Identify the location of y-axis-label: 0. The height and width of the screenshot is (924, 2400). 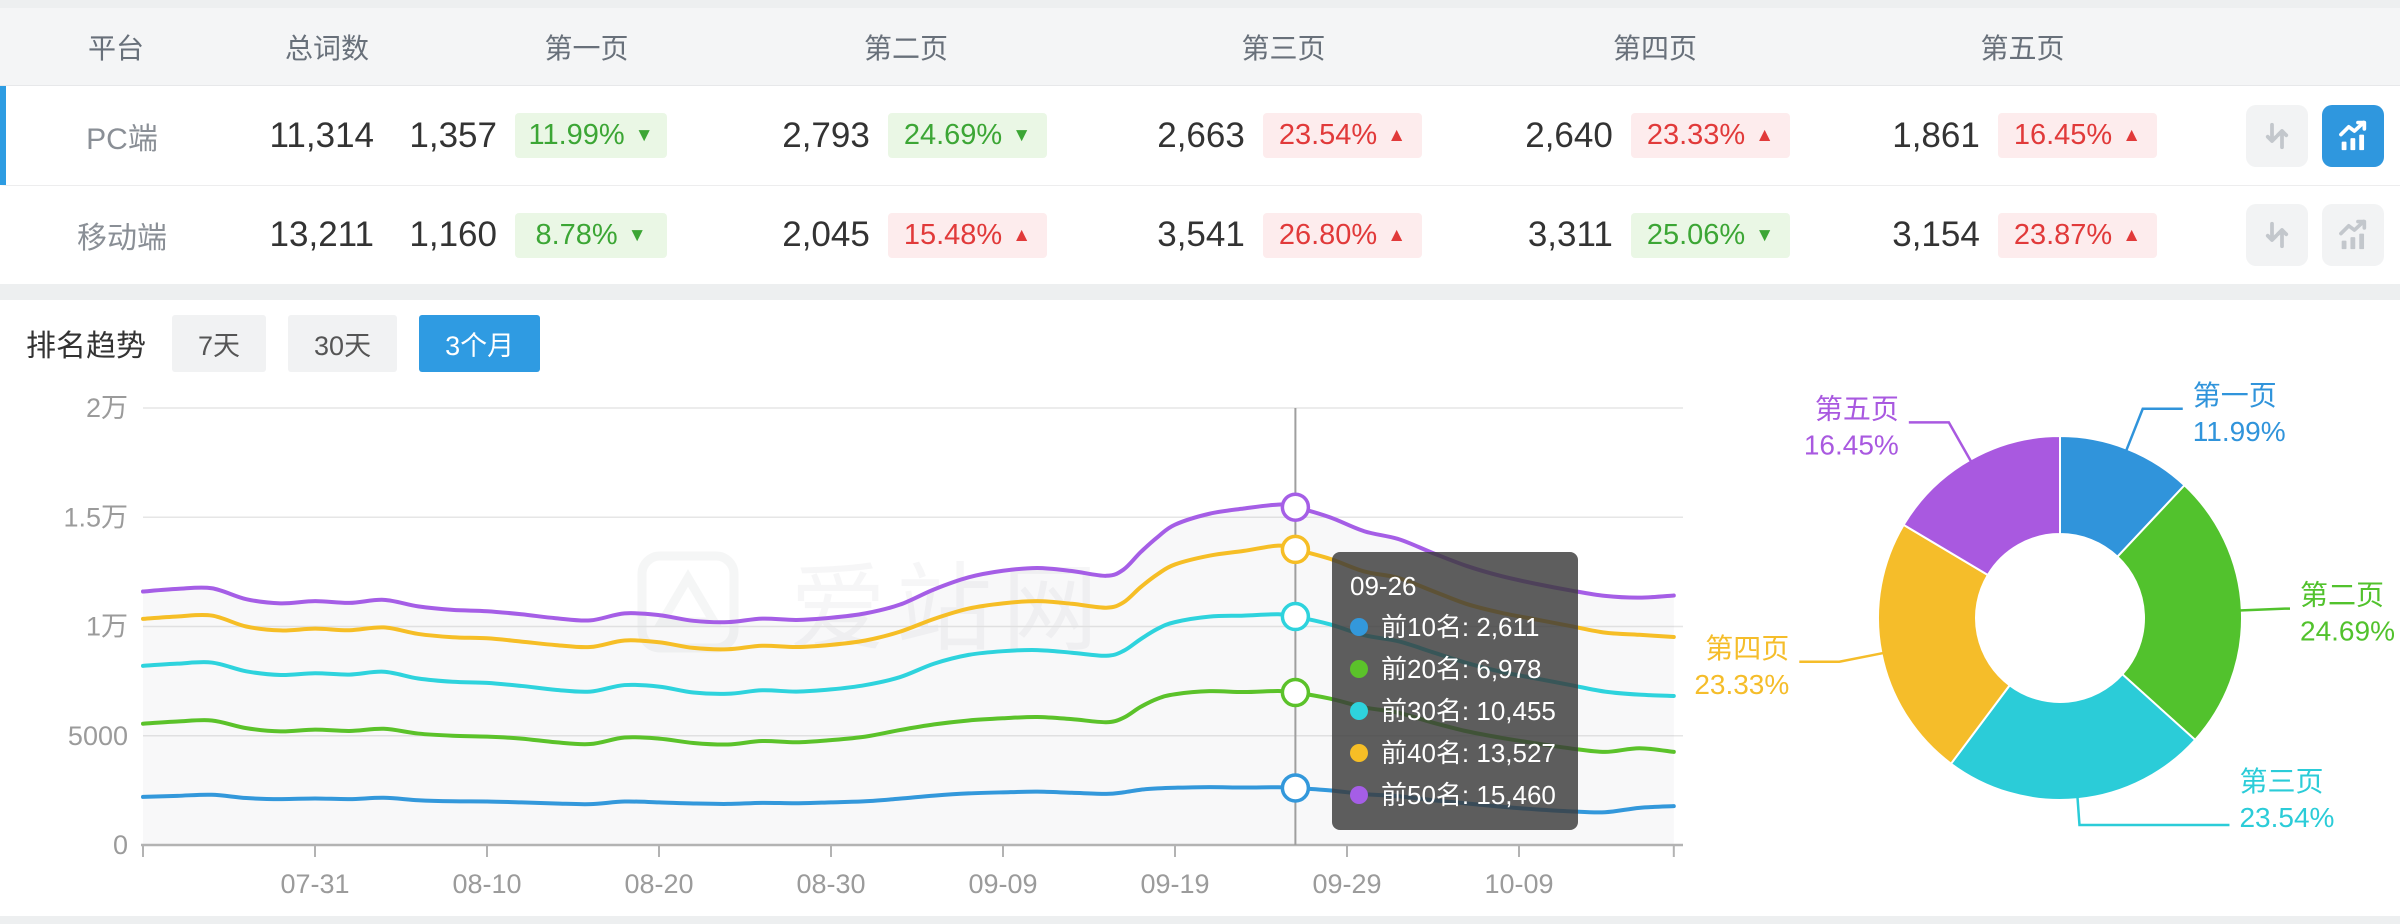
(120, 845).